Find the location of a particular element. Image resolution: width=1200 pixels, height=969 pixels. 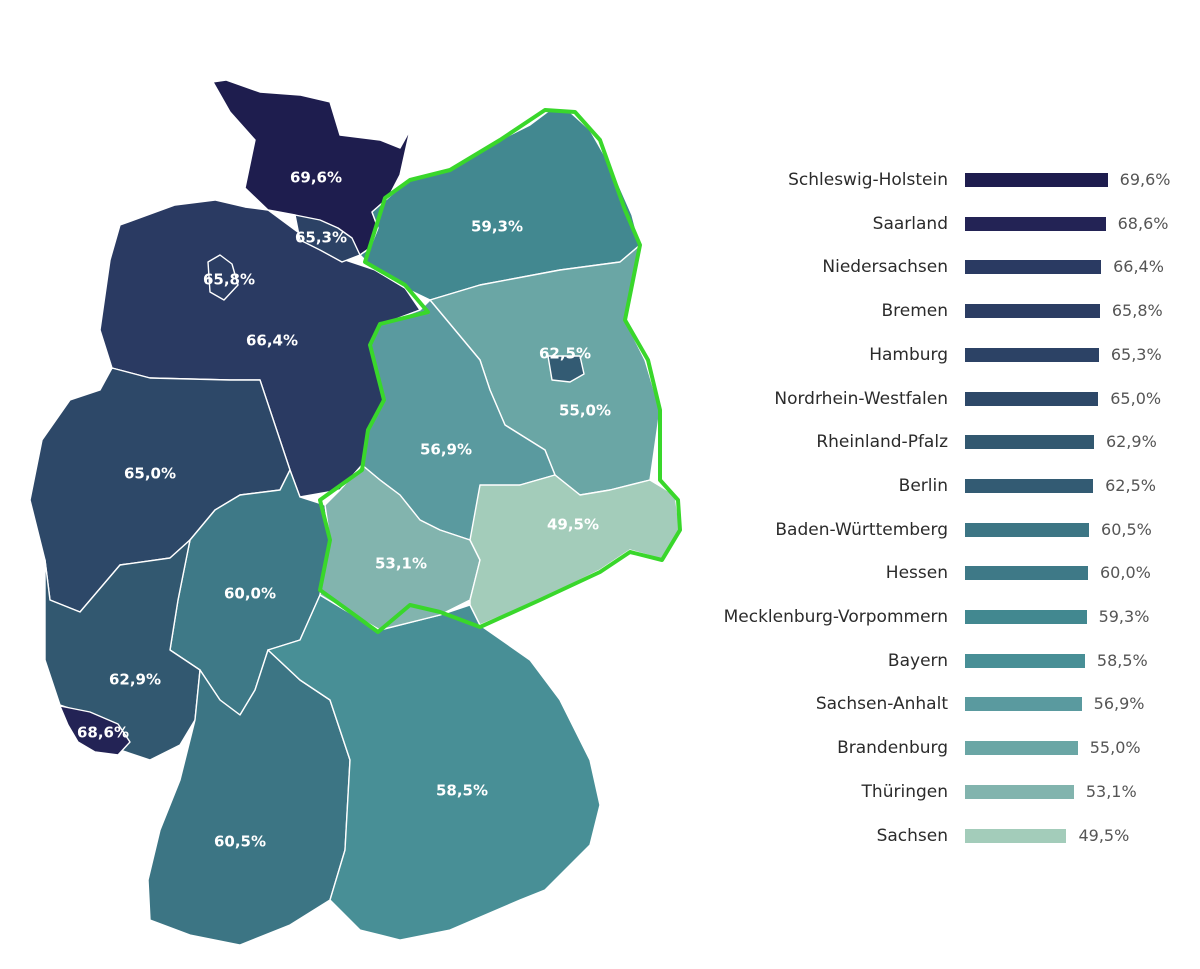

map-label-hessen: 60,0% is located at coordinates (250, 594).